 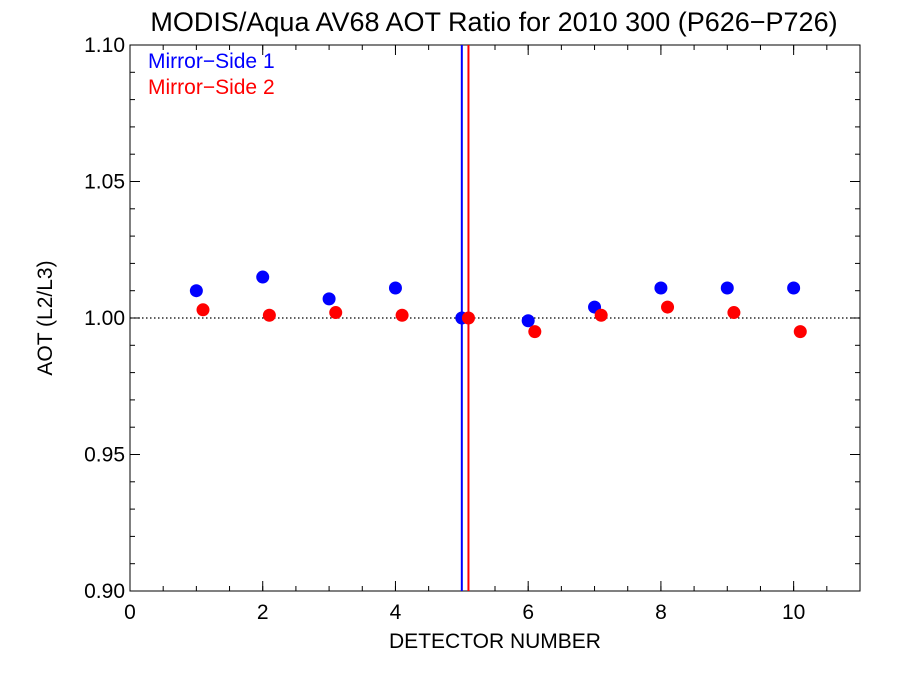 I want to click on y-tick-label: 1.00, so click(x=104, y=318).